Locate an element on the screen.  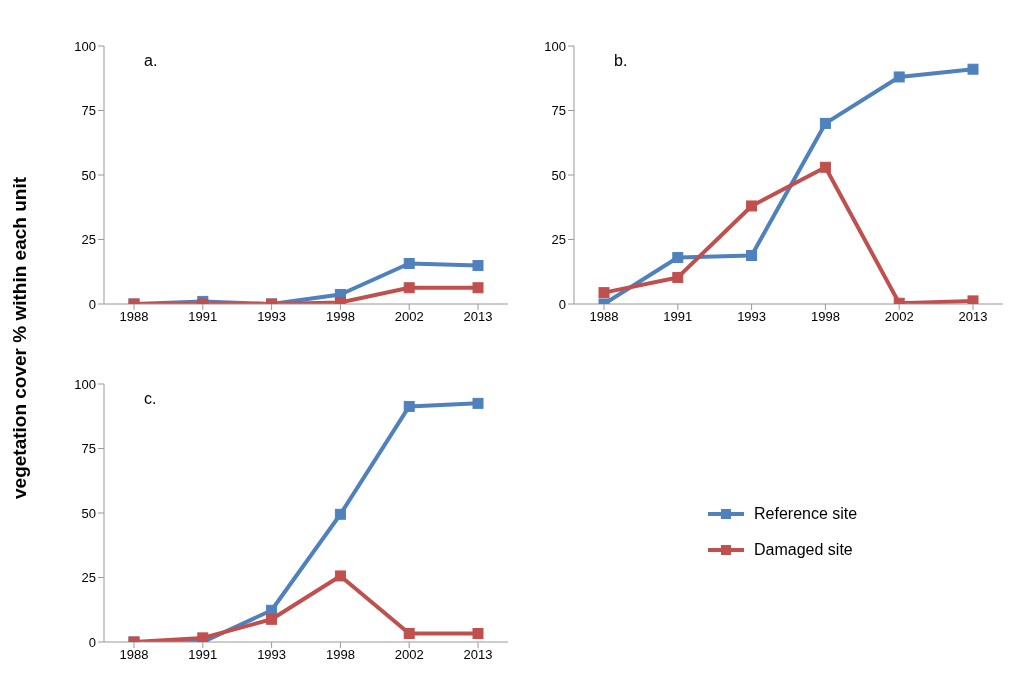
annotation: c. is located at coordinates (150, 399).